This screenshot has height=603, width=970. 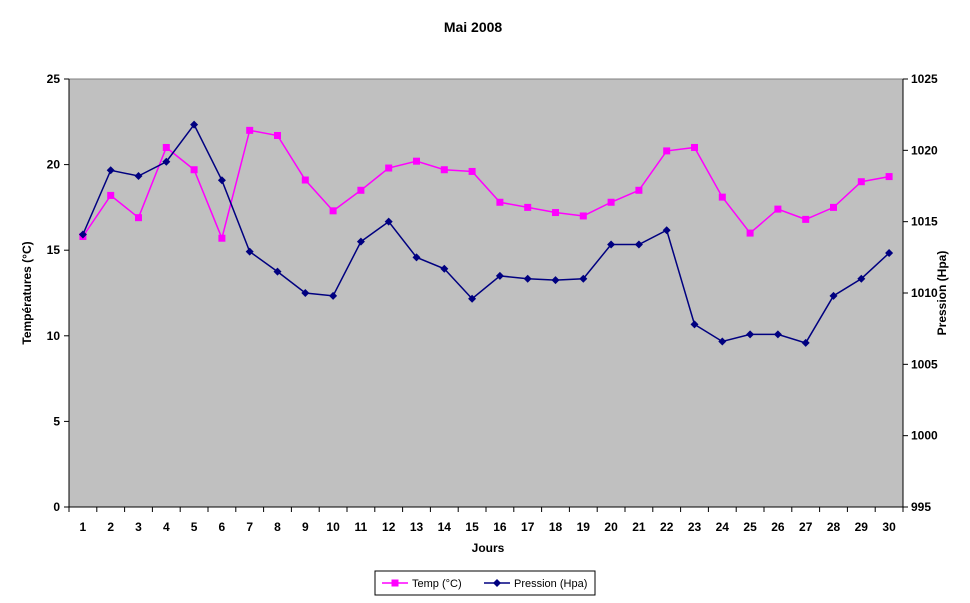 What do you see at coordinates (806, 527) in the screenshot?
I see `x-tick-label: 27` at bounding box center [806, 527].